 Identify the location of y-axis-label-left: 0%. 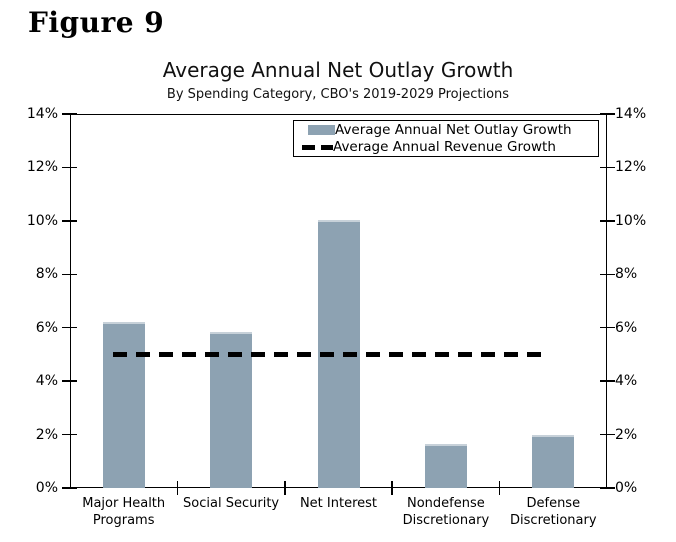
(46, 488).